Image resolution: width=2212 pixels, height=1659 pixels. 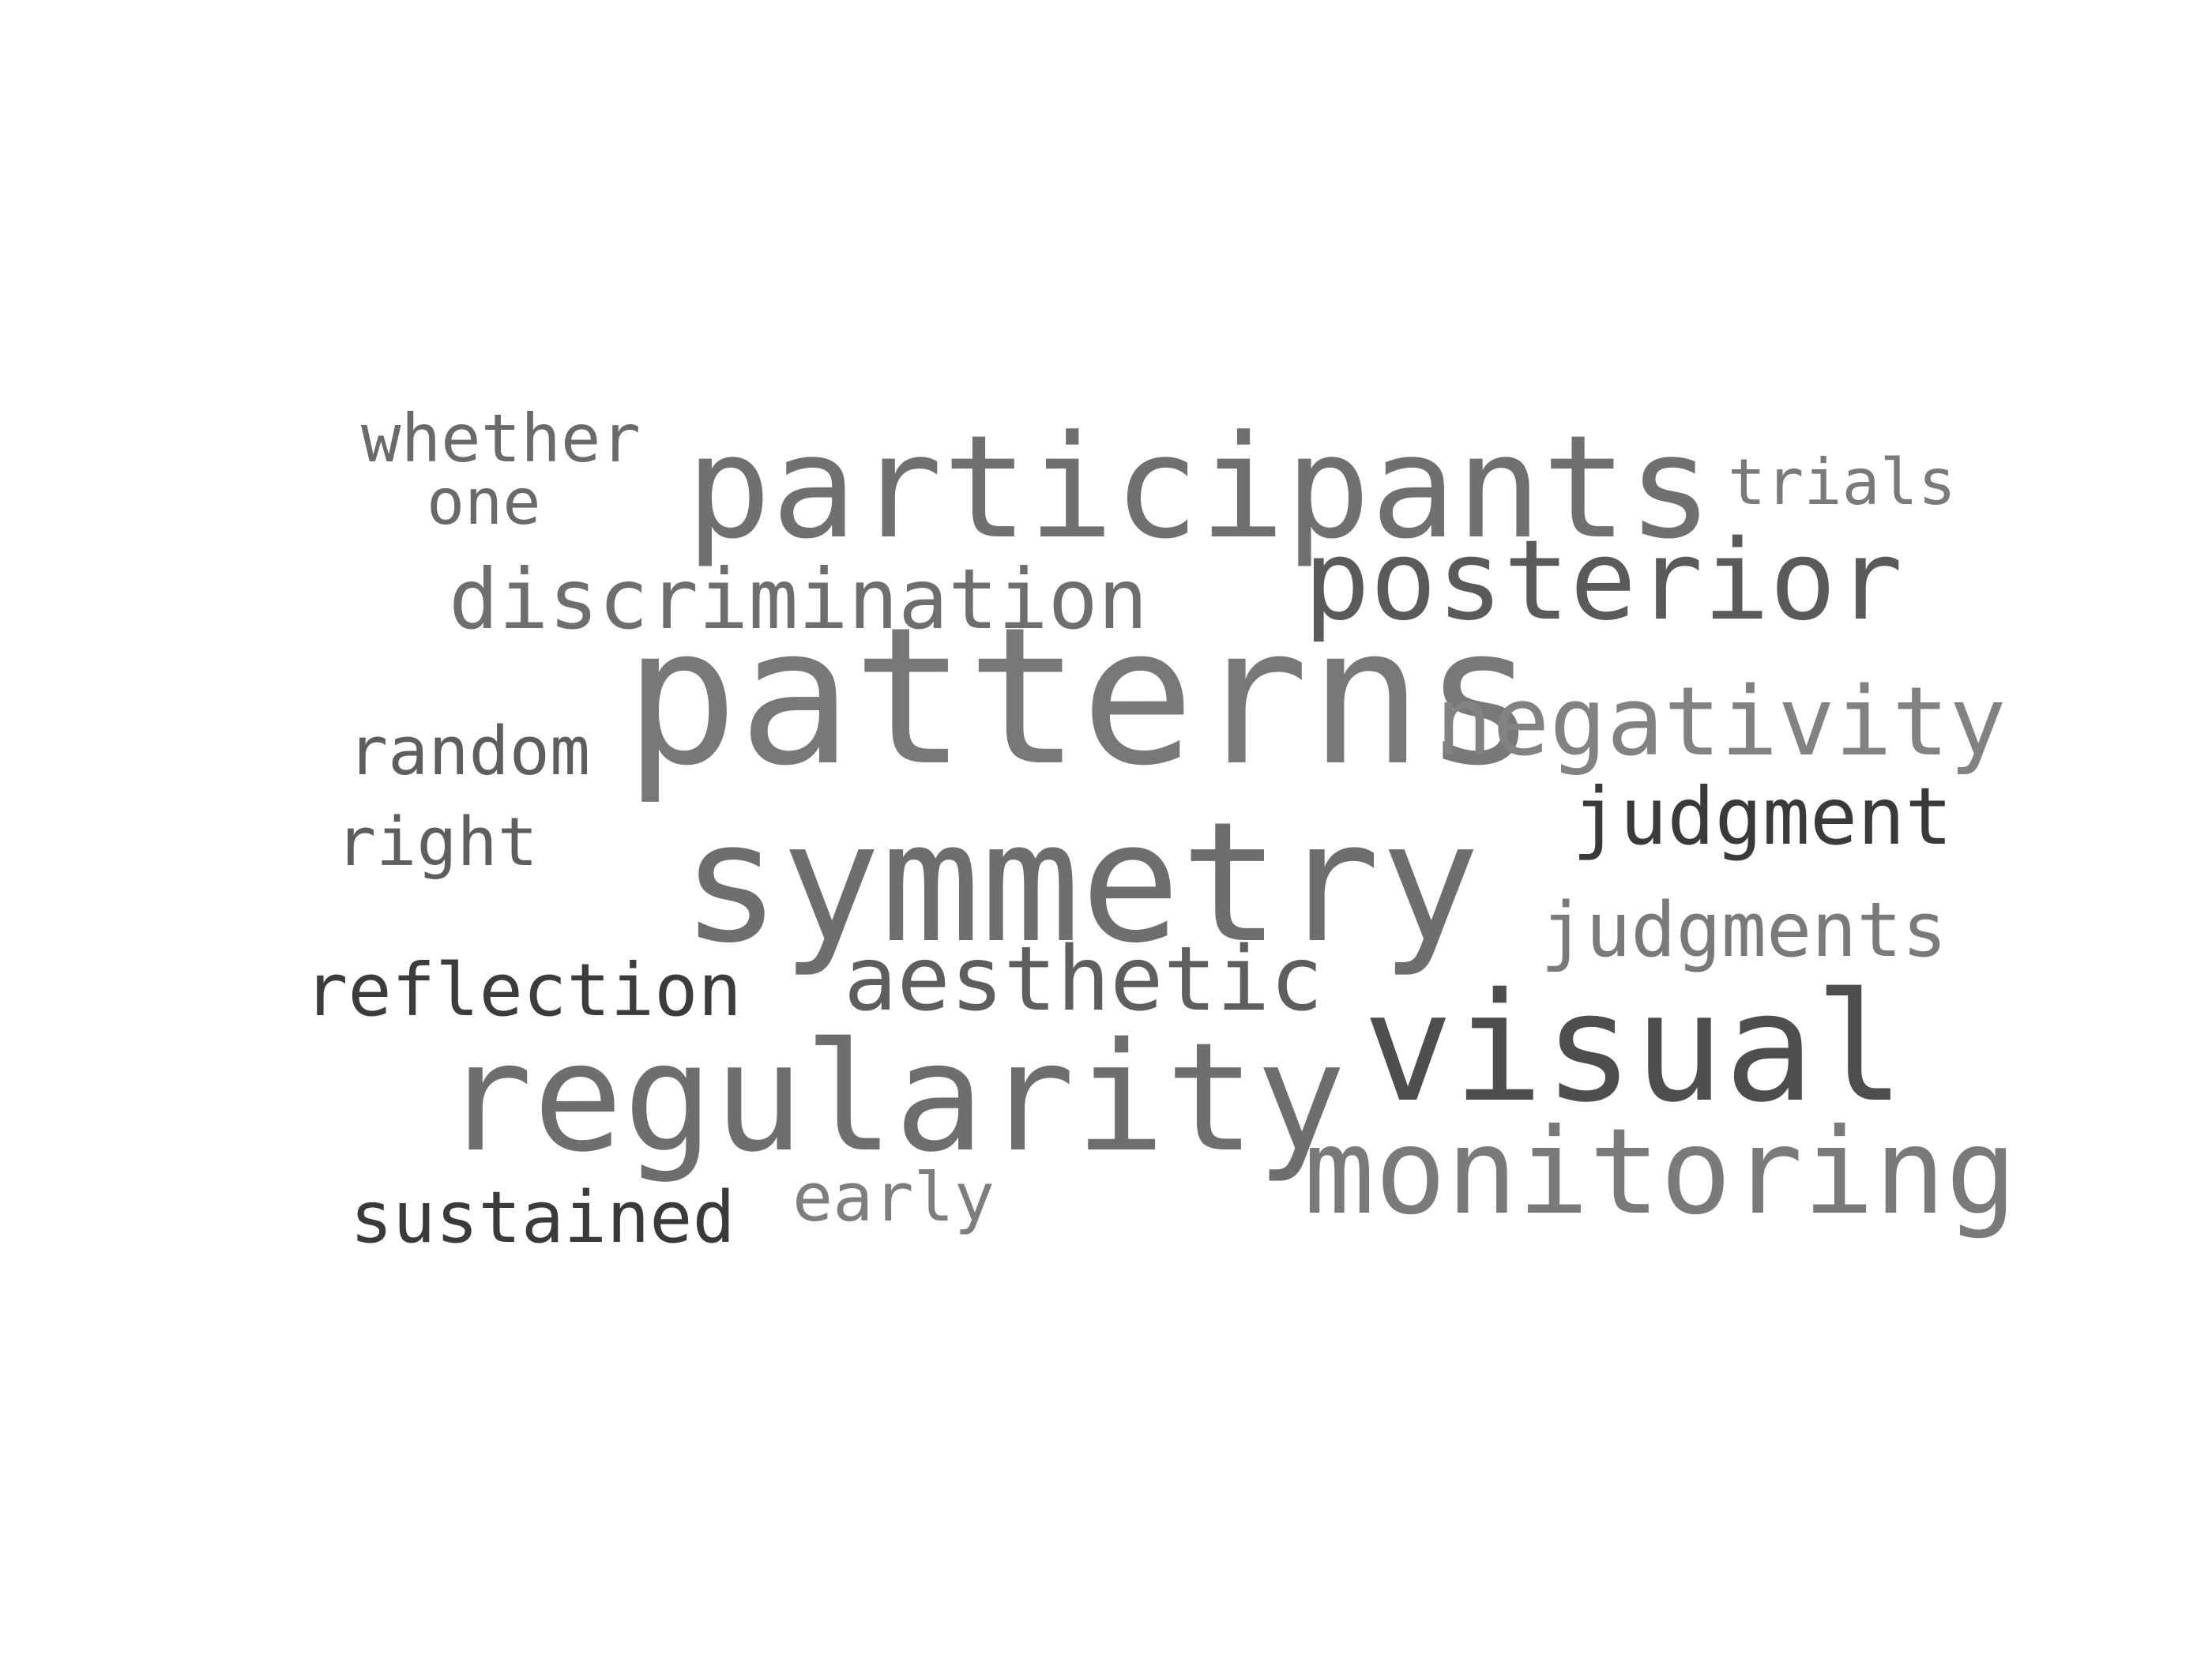 What do you see at coordinates (893, 1198) in the screenshot?
I see `word-early: early` at bounding box center [893, 1198].